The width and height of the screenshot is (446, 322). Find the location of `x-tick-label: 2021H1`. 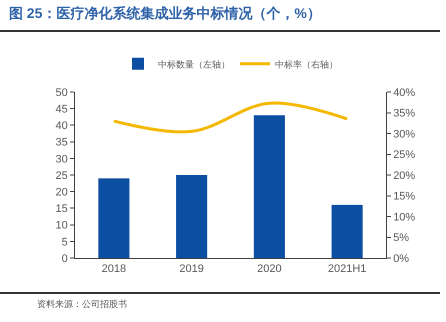

x-tick-label: 2021H1 is located at coordinates (347, 269).